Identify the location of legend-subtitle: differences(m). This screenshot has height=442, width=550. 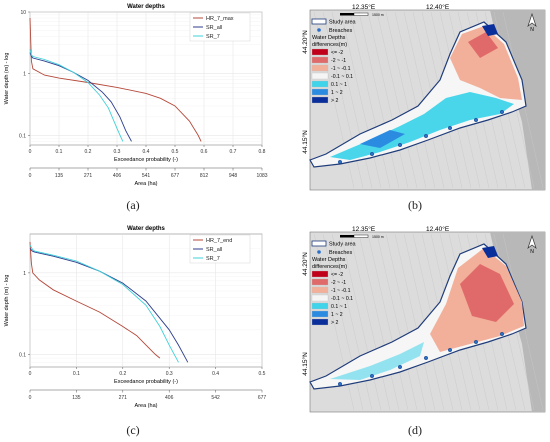
(329, 267).